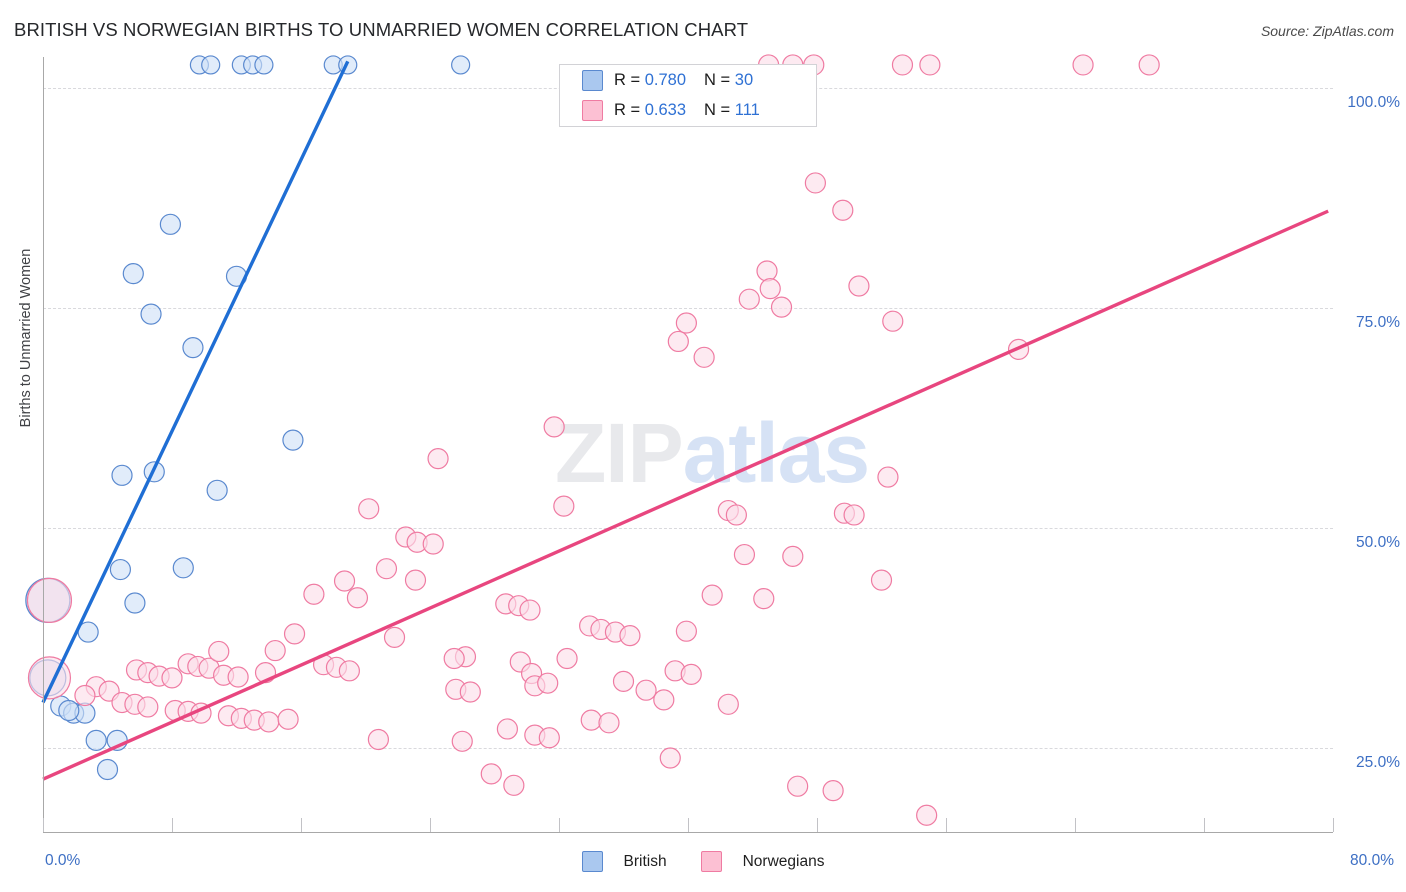 This screenshot has height=892, width=1406. I want to click on x-tick-label-min: 0.0%, so click(63, 860).